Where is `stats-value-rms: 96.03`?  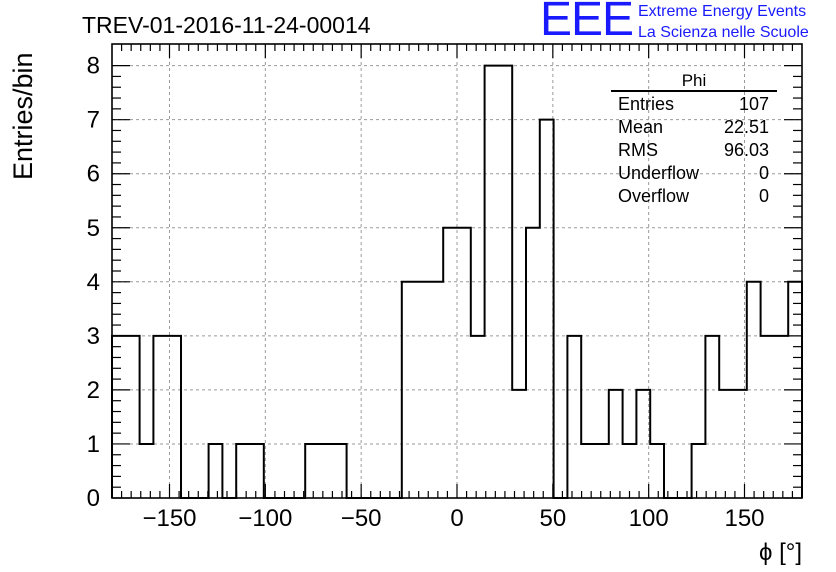 stats-value-rms: 96.03 is located at coordinates (746, 150).